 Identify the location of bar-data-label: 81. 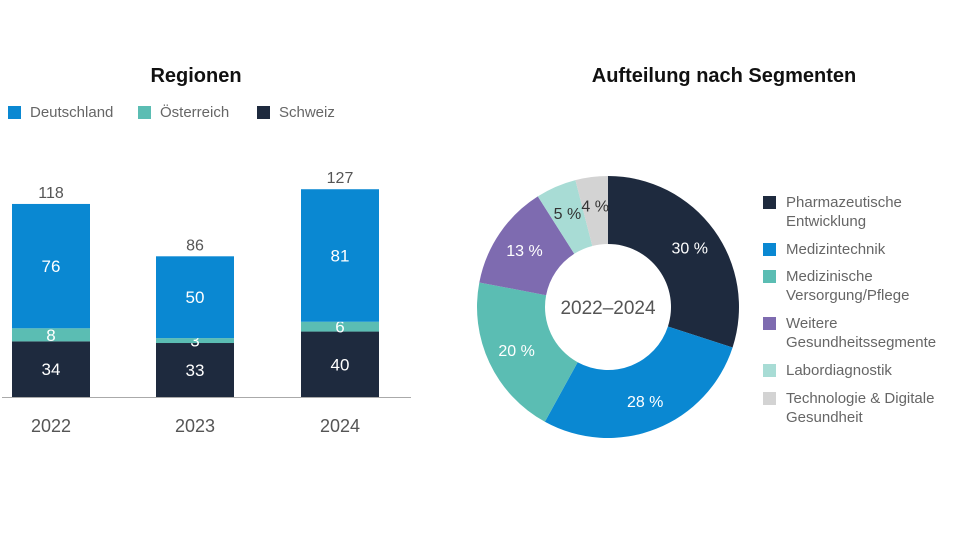
(340, 255).